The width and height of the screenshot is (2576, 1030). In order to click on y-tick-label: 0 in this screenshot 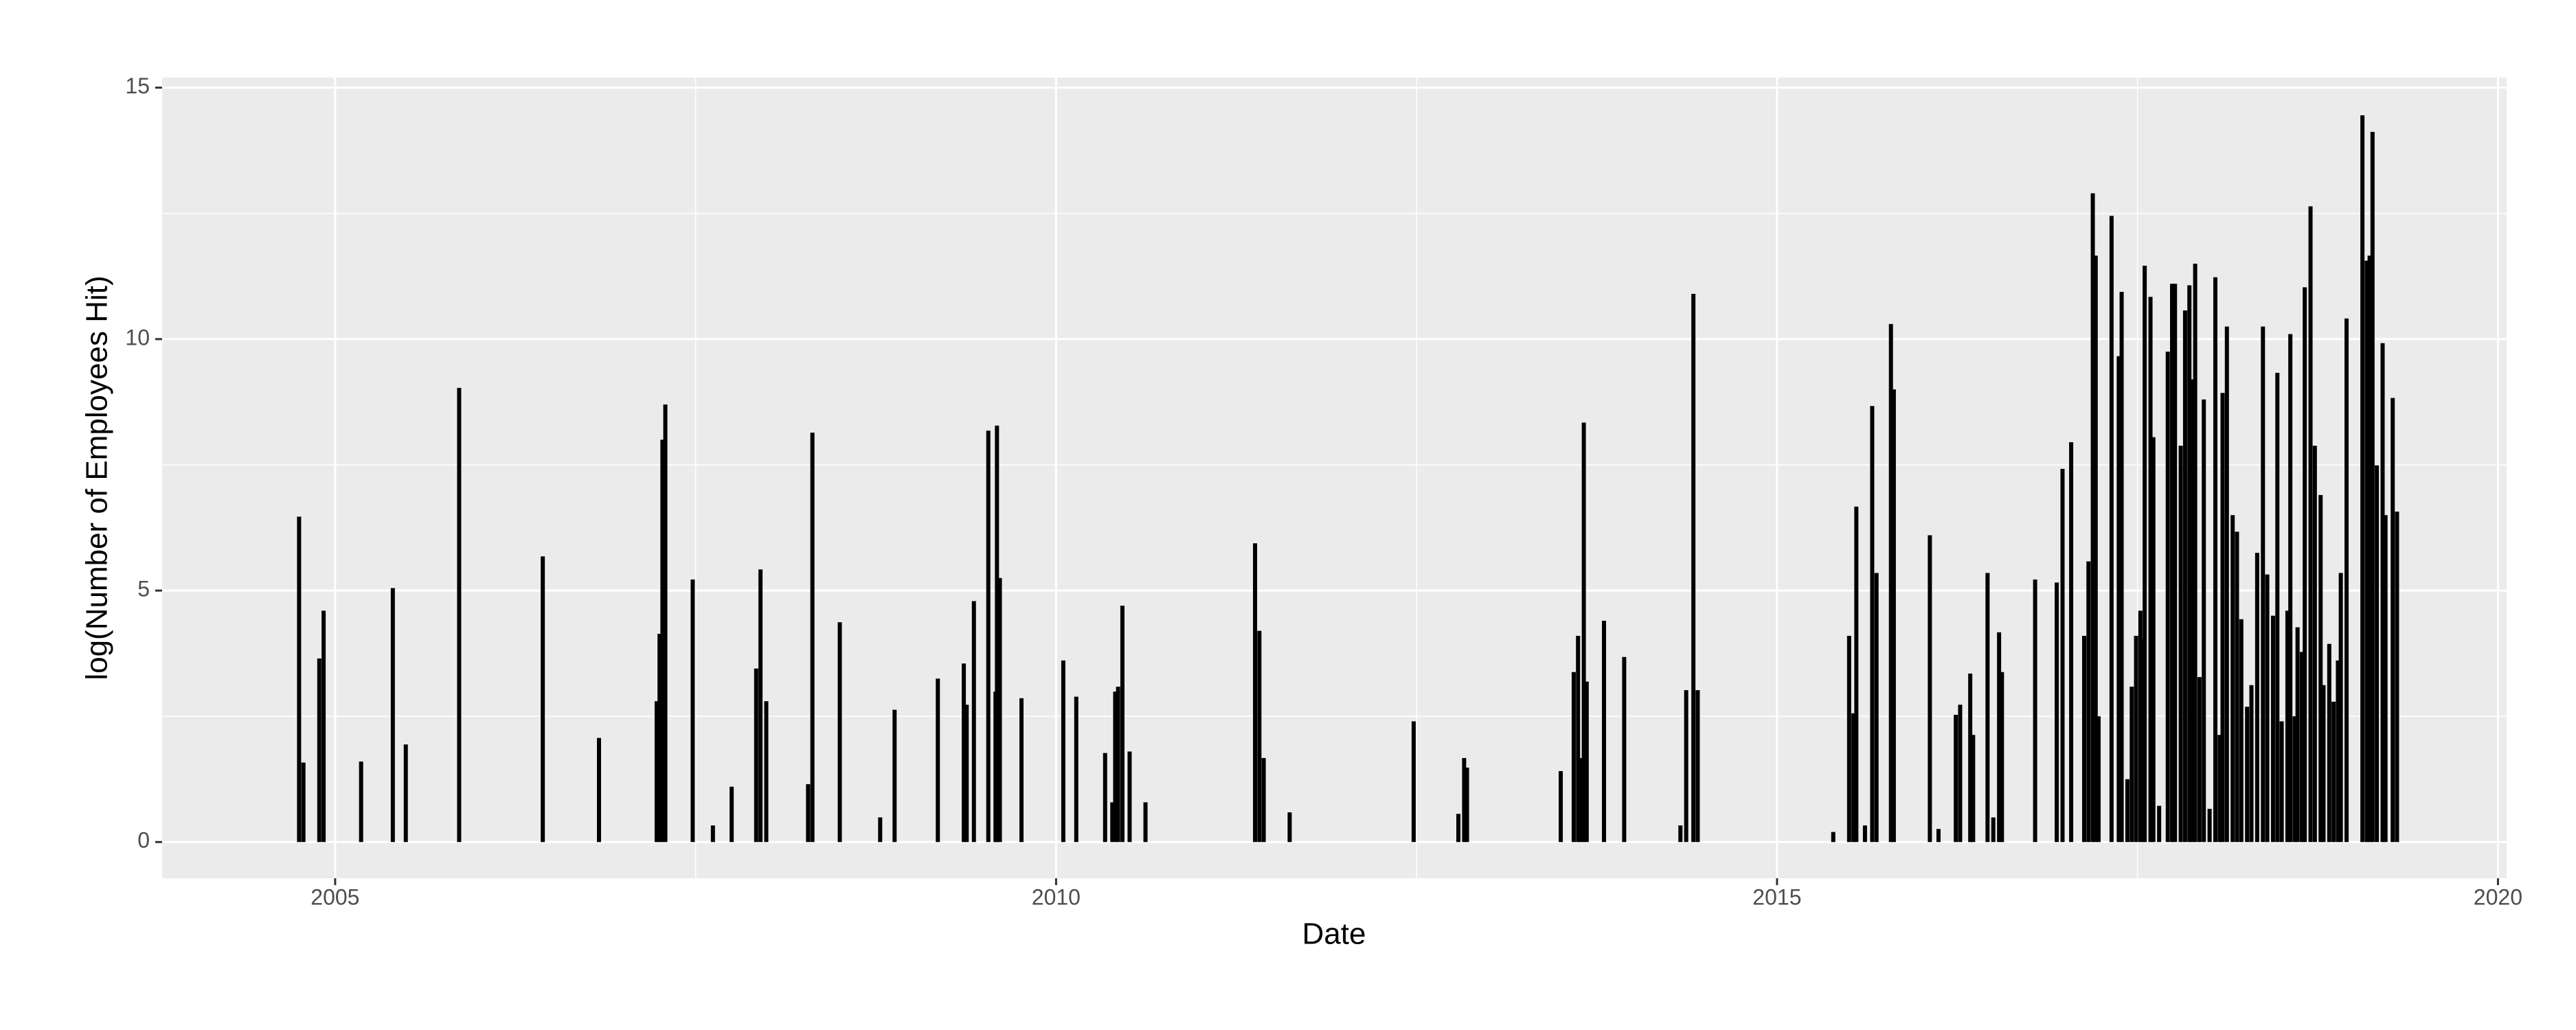, I will do `click(143, 840)`.